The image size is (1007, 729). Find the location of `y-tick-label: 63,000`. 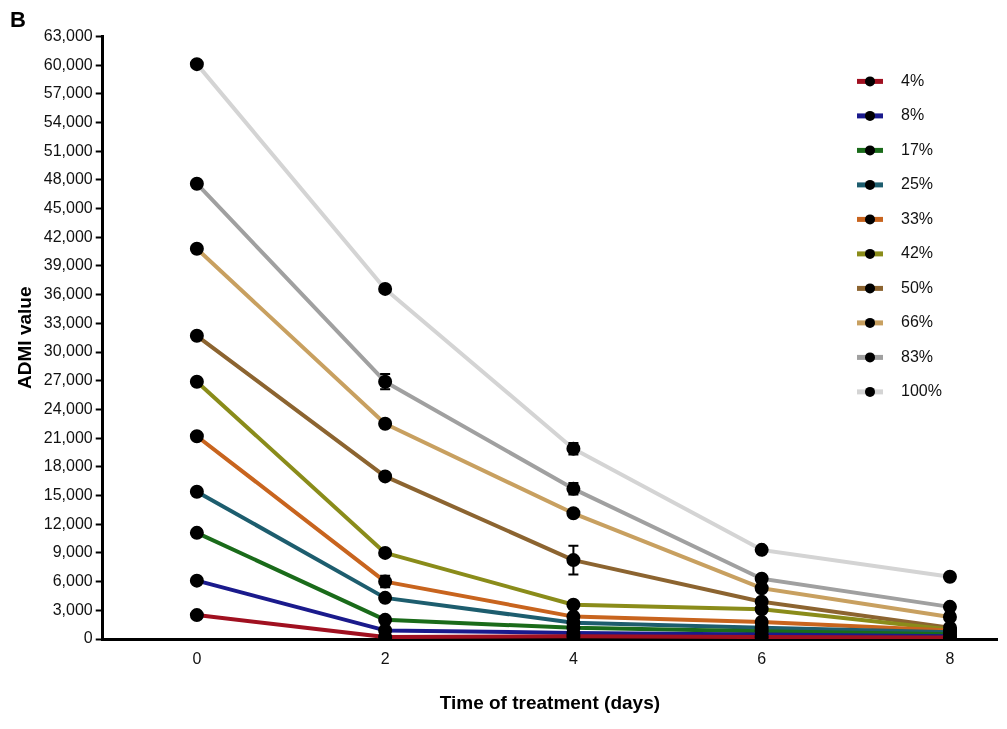

y-tick-label: 63,000 is located at coordinates (68, 35).